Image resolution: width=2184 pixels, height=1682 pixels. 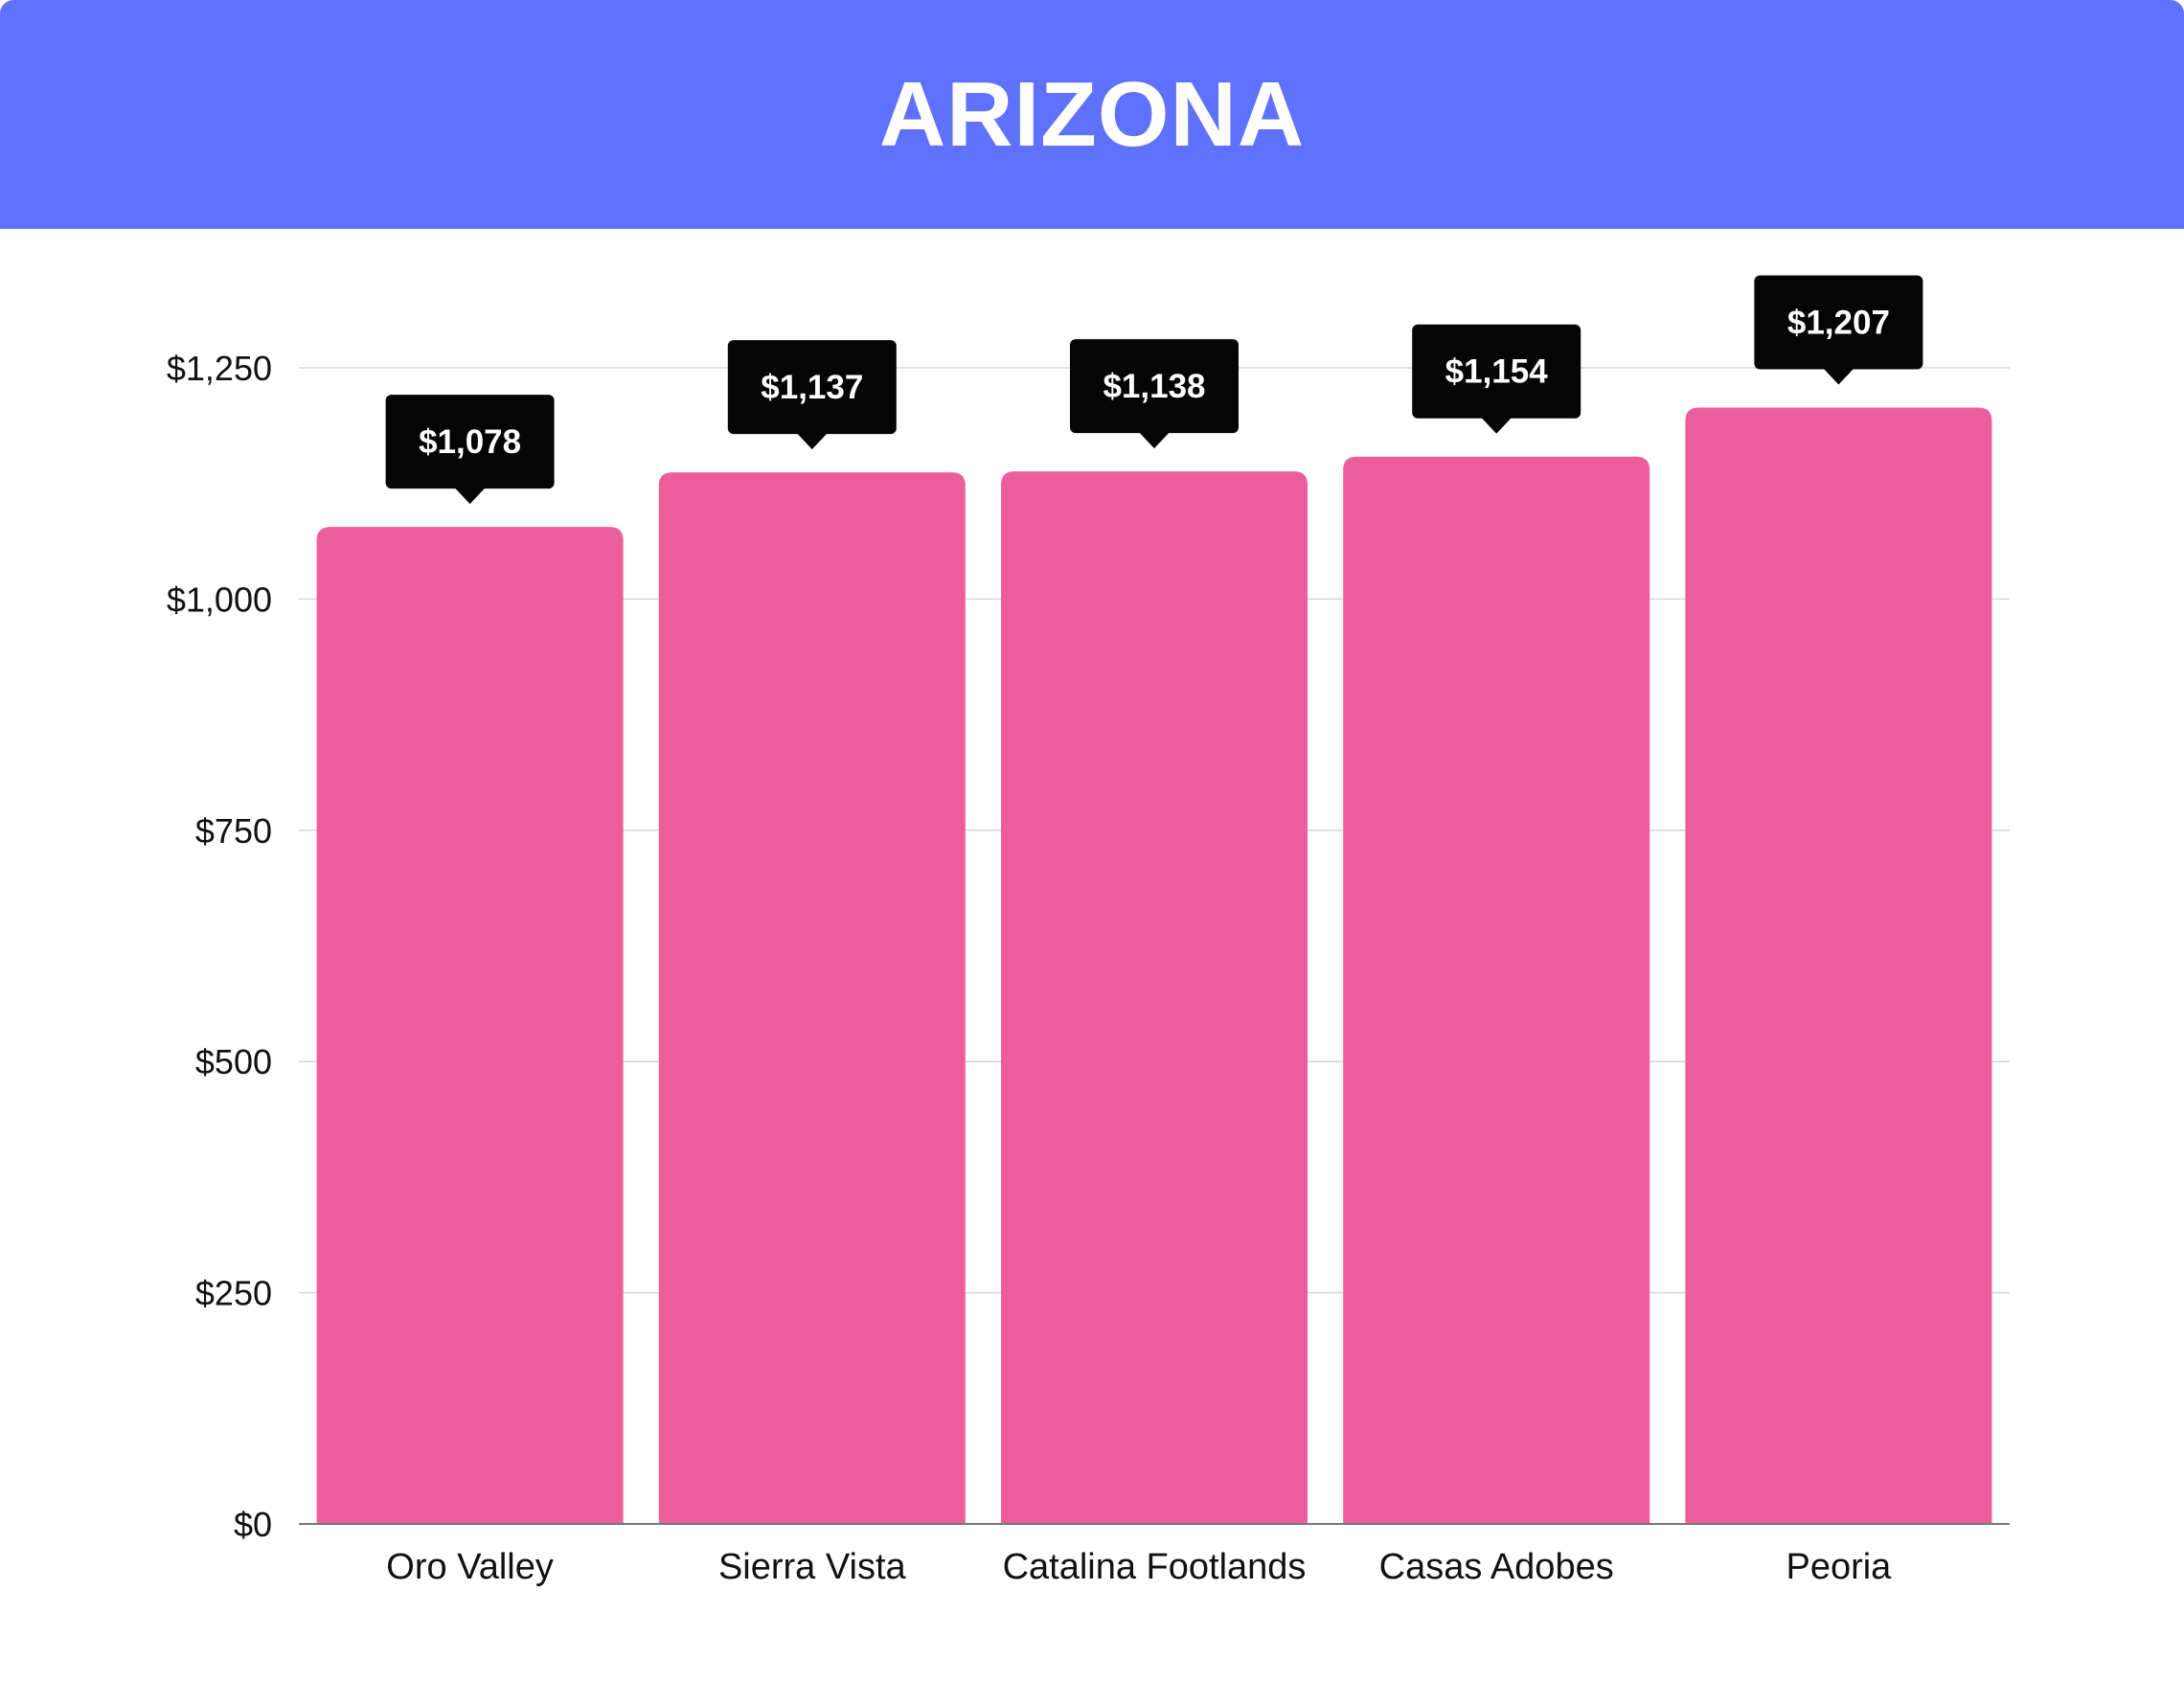 What do you see at coordinates (470, 1567) in the screenshot?
I see `x-tick-label: Oro Valley` at bounding box center [470, 1567].